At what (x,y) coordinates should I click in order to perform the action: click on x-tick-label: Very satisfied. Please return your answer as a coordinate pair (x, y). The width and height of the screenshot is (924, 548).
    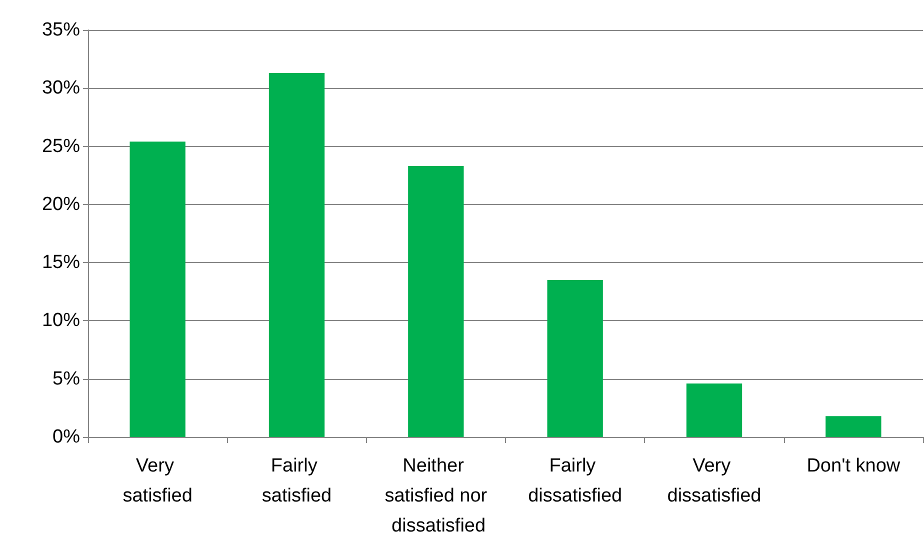
    Looking at the image, I should click on (157, 481).